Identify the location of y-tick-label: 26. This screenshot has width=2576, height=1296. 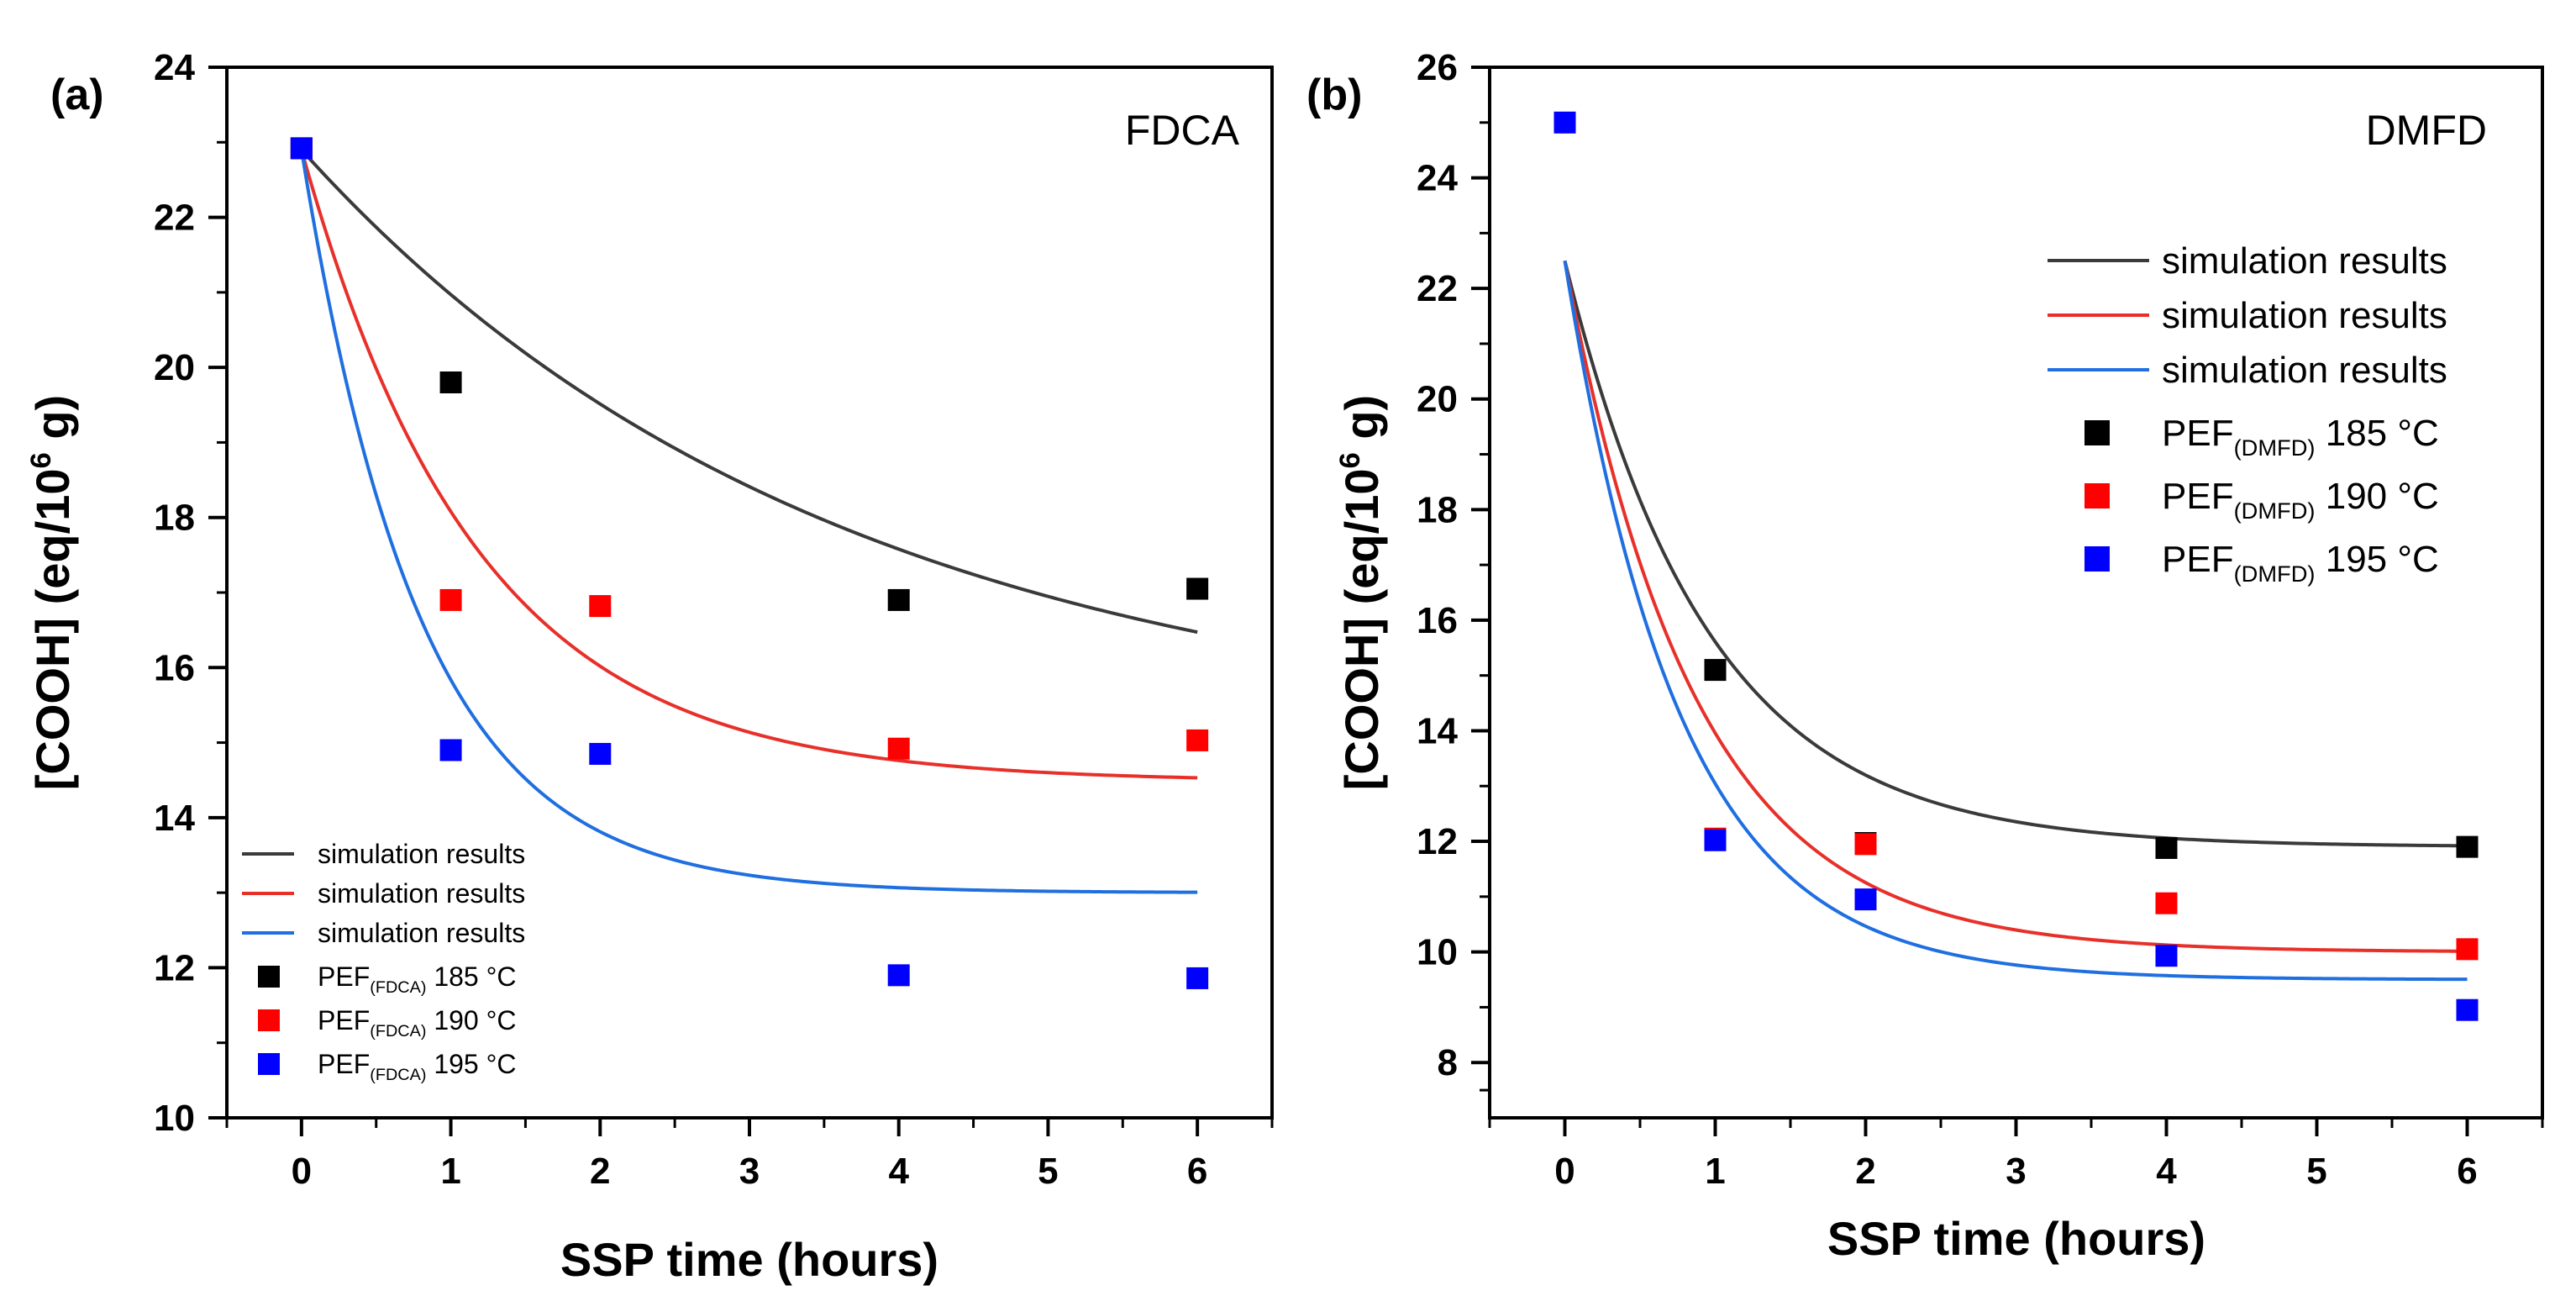
(1437, 67).